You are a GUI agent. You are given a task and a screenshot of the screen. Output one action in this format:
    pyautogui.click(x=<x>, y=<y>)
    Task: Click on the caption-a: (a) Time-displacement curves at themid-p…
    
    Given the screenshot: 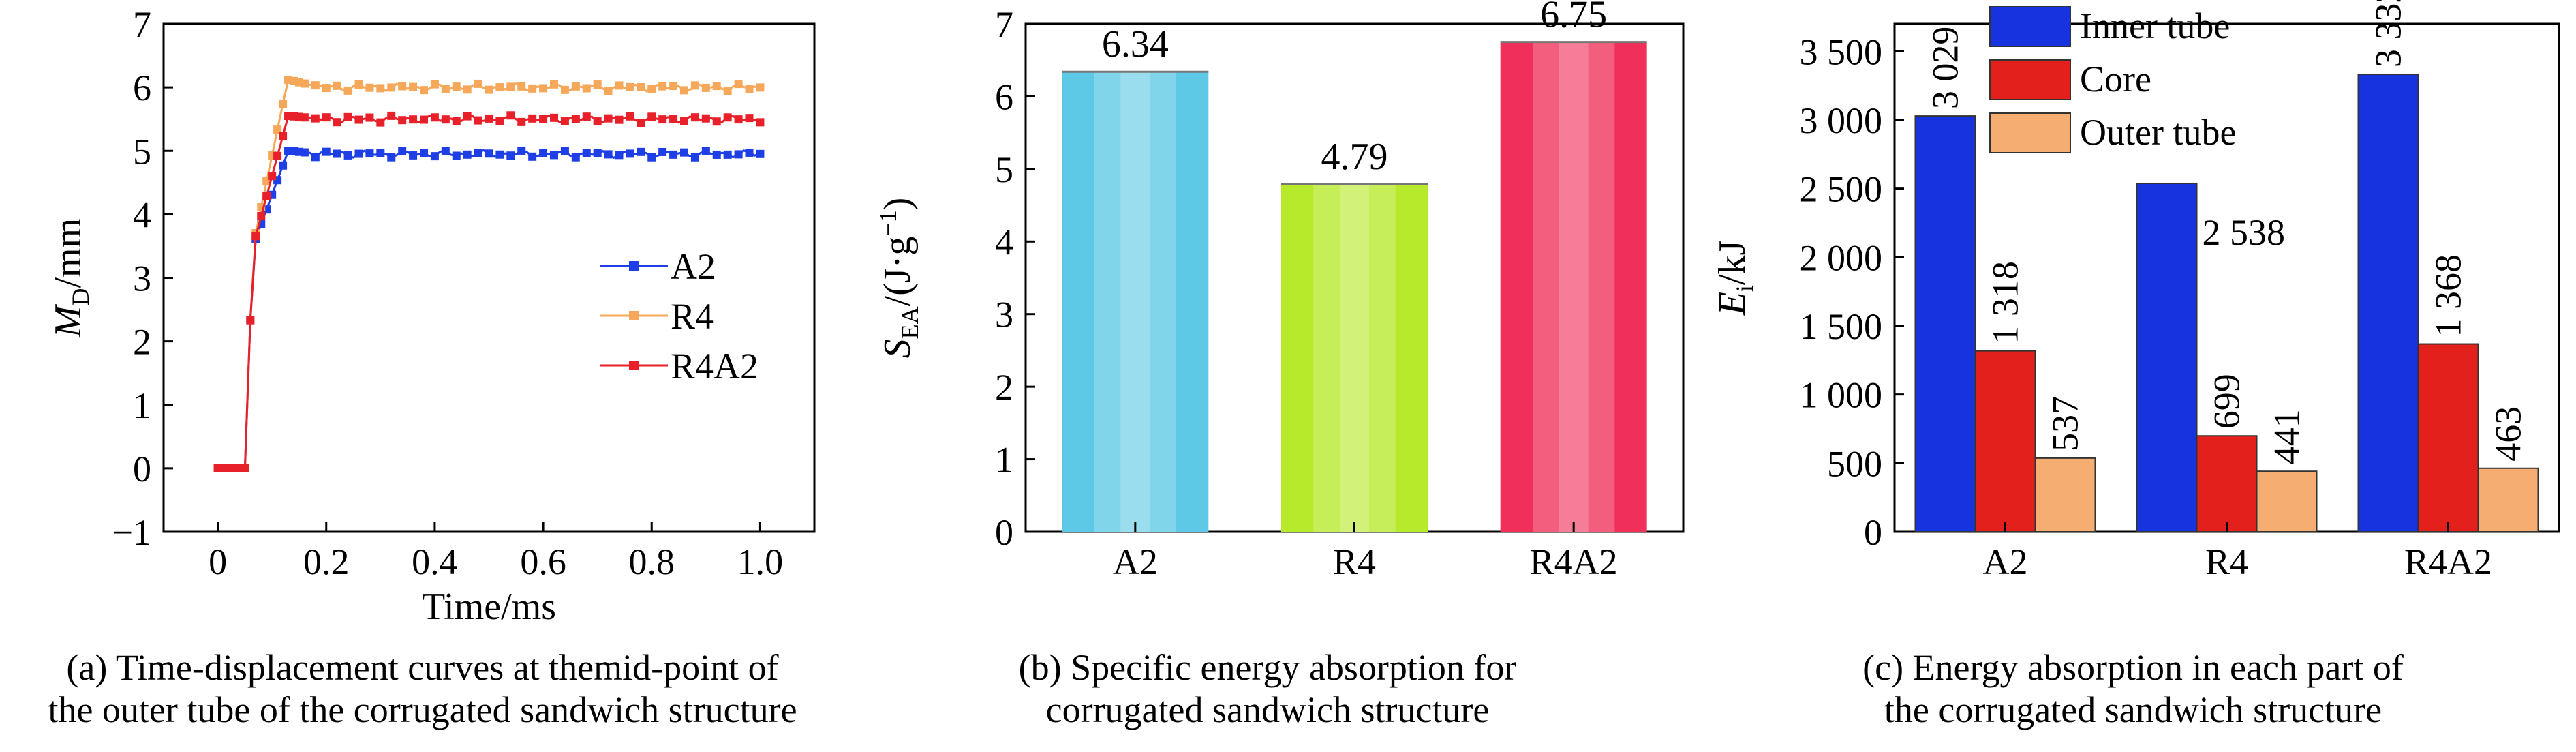 What is the action you would take?
    pyautogui.click(x=422, y=688)
    